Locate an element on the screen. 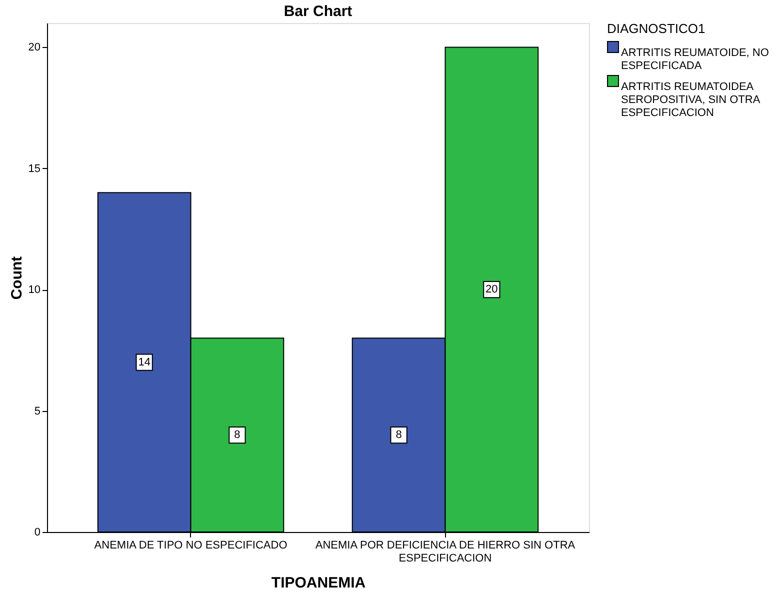 This screenshot has width=784, height=616. chart-title: Bar Chart is located at coordinates (318, 11).